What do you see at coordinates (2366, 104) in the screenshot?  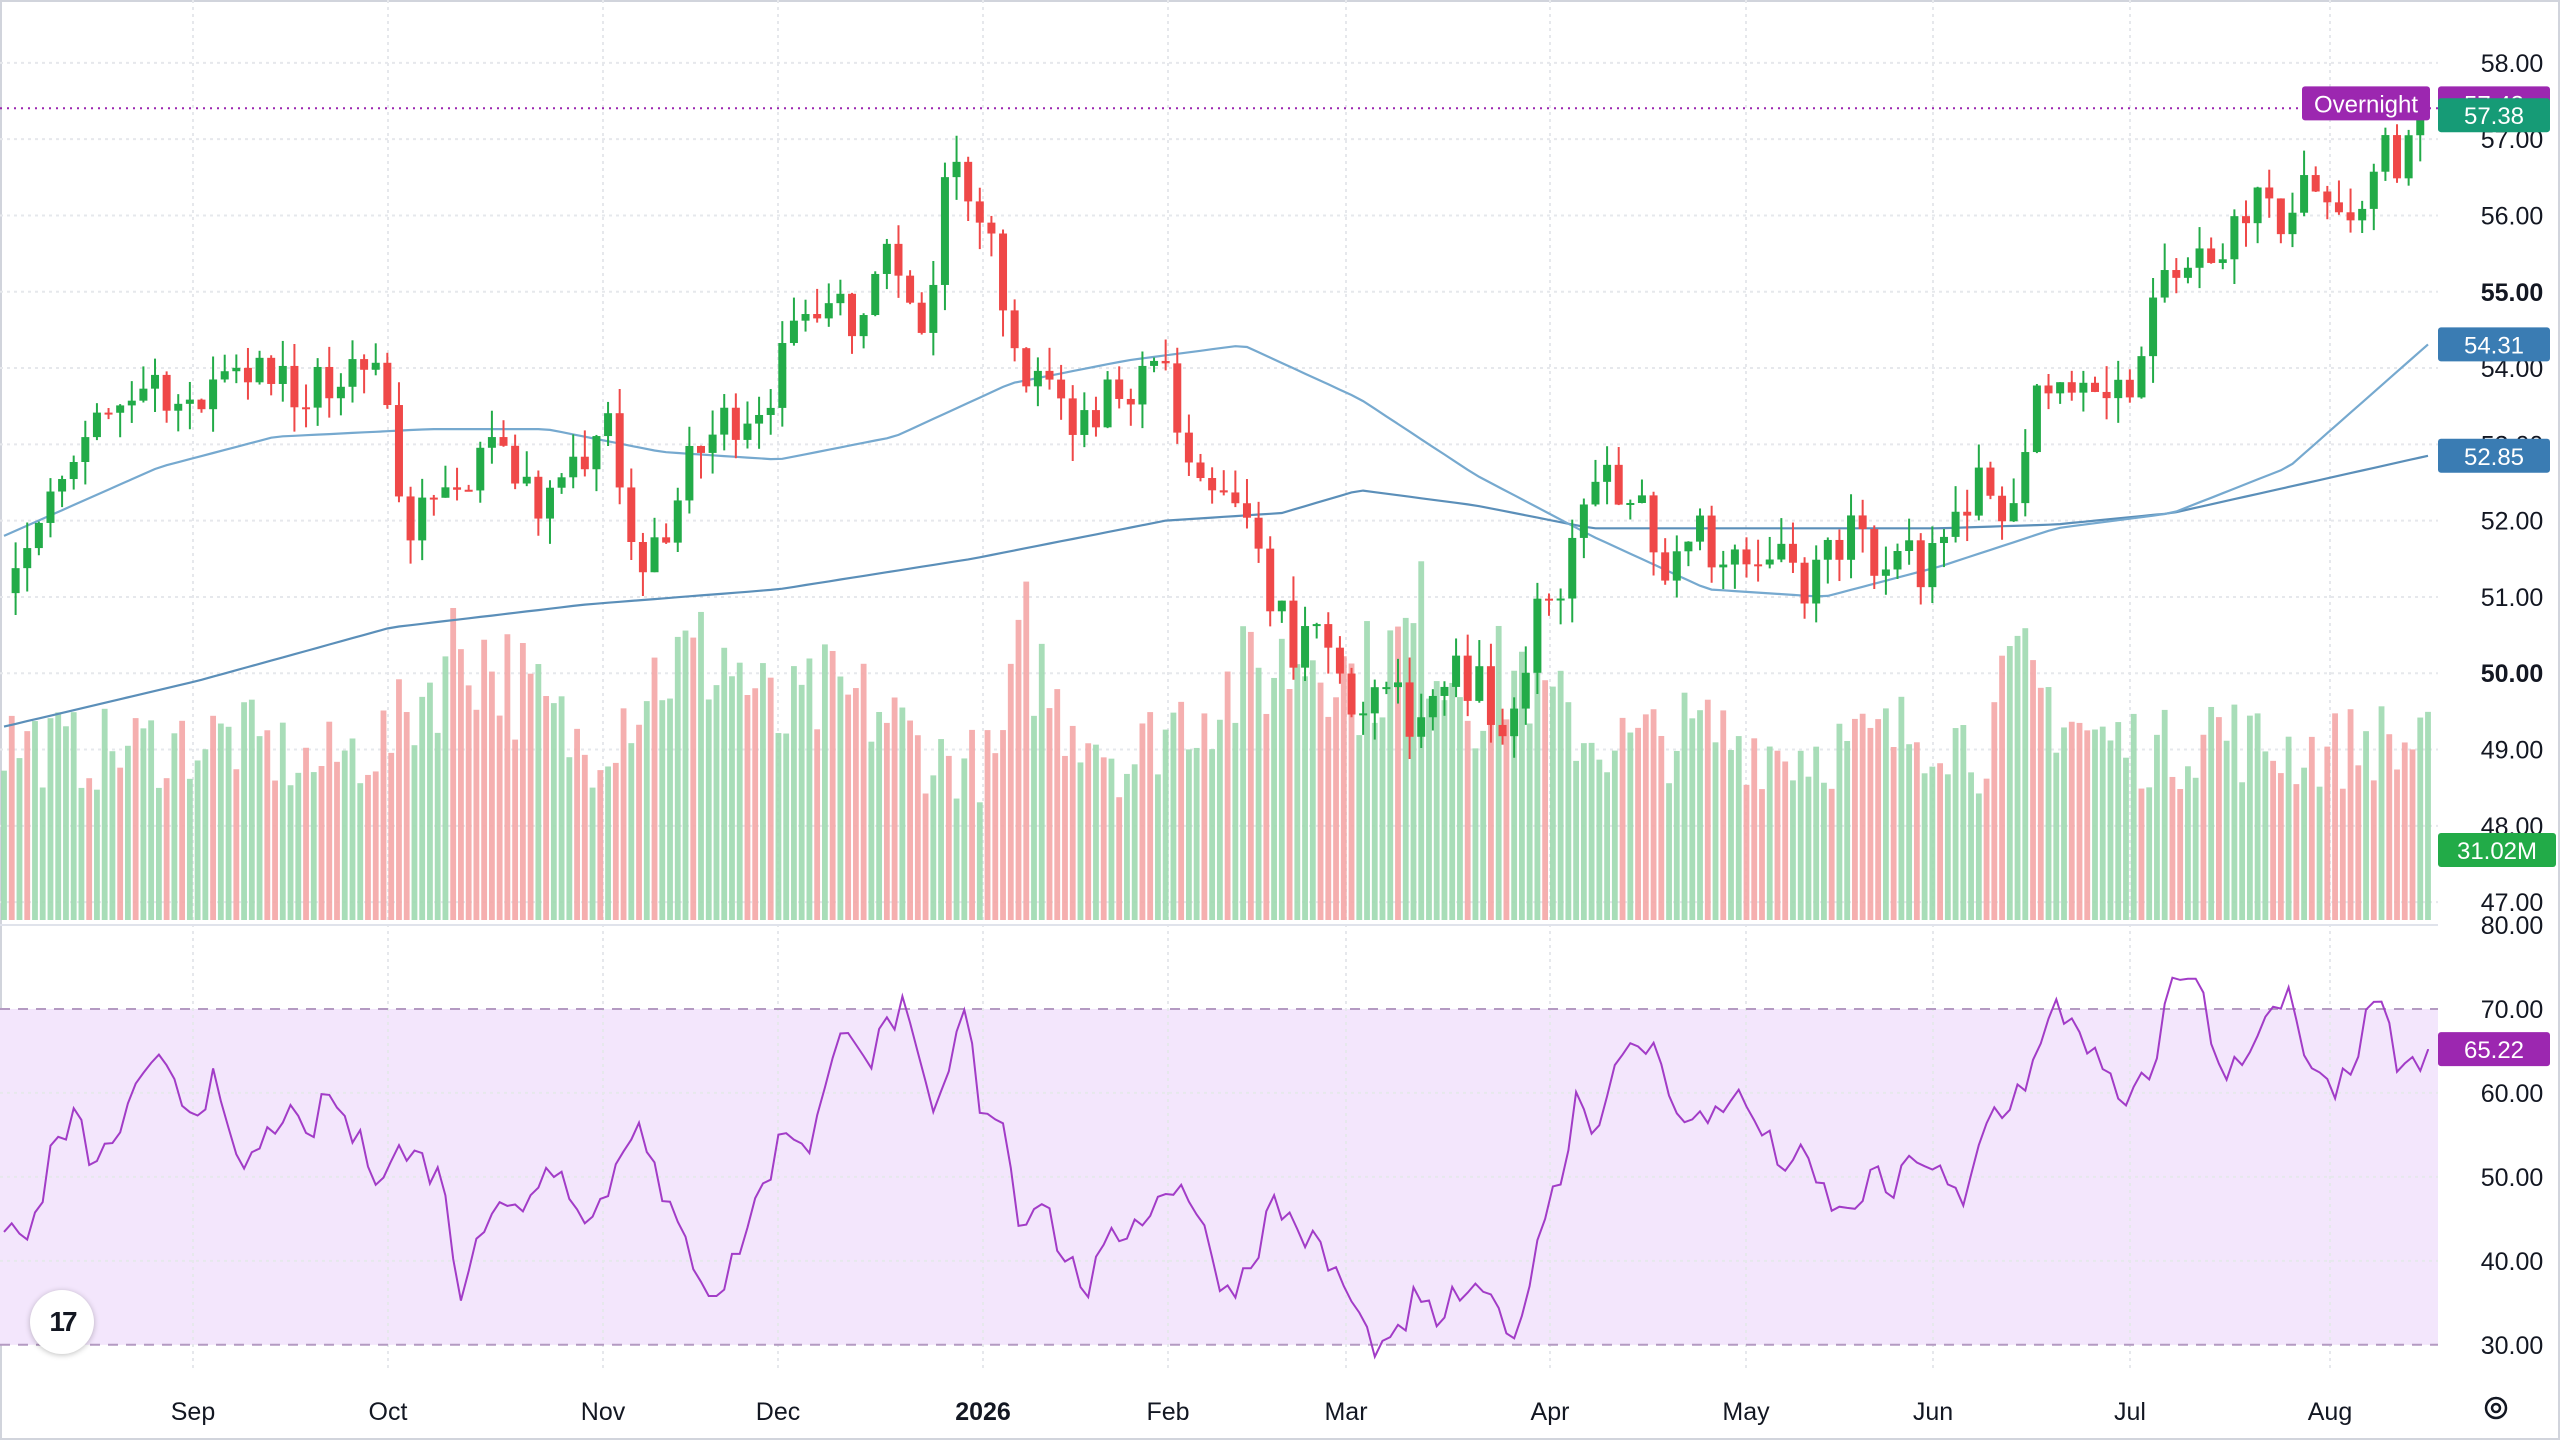 I see `overnight-label-tag: Overnight` at bounding box center [2366, 104].